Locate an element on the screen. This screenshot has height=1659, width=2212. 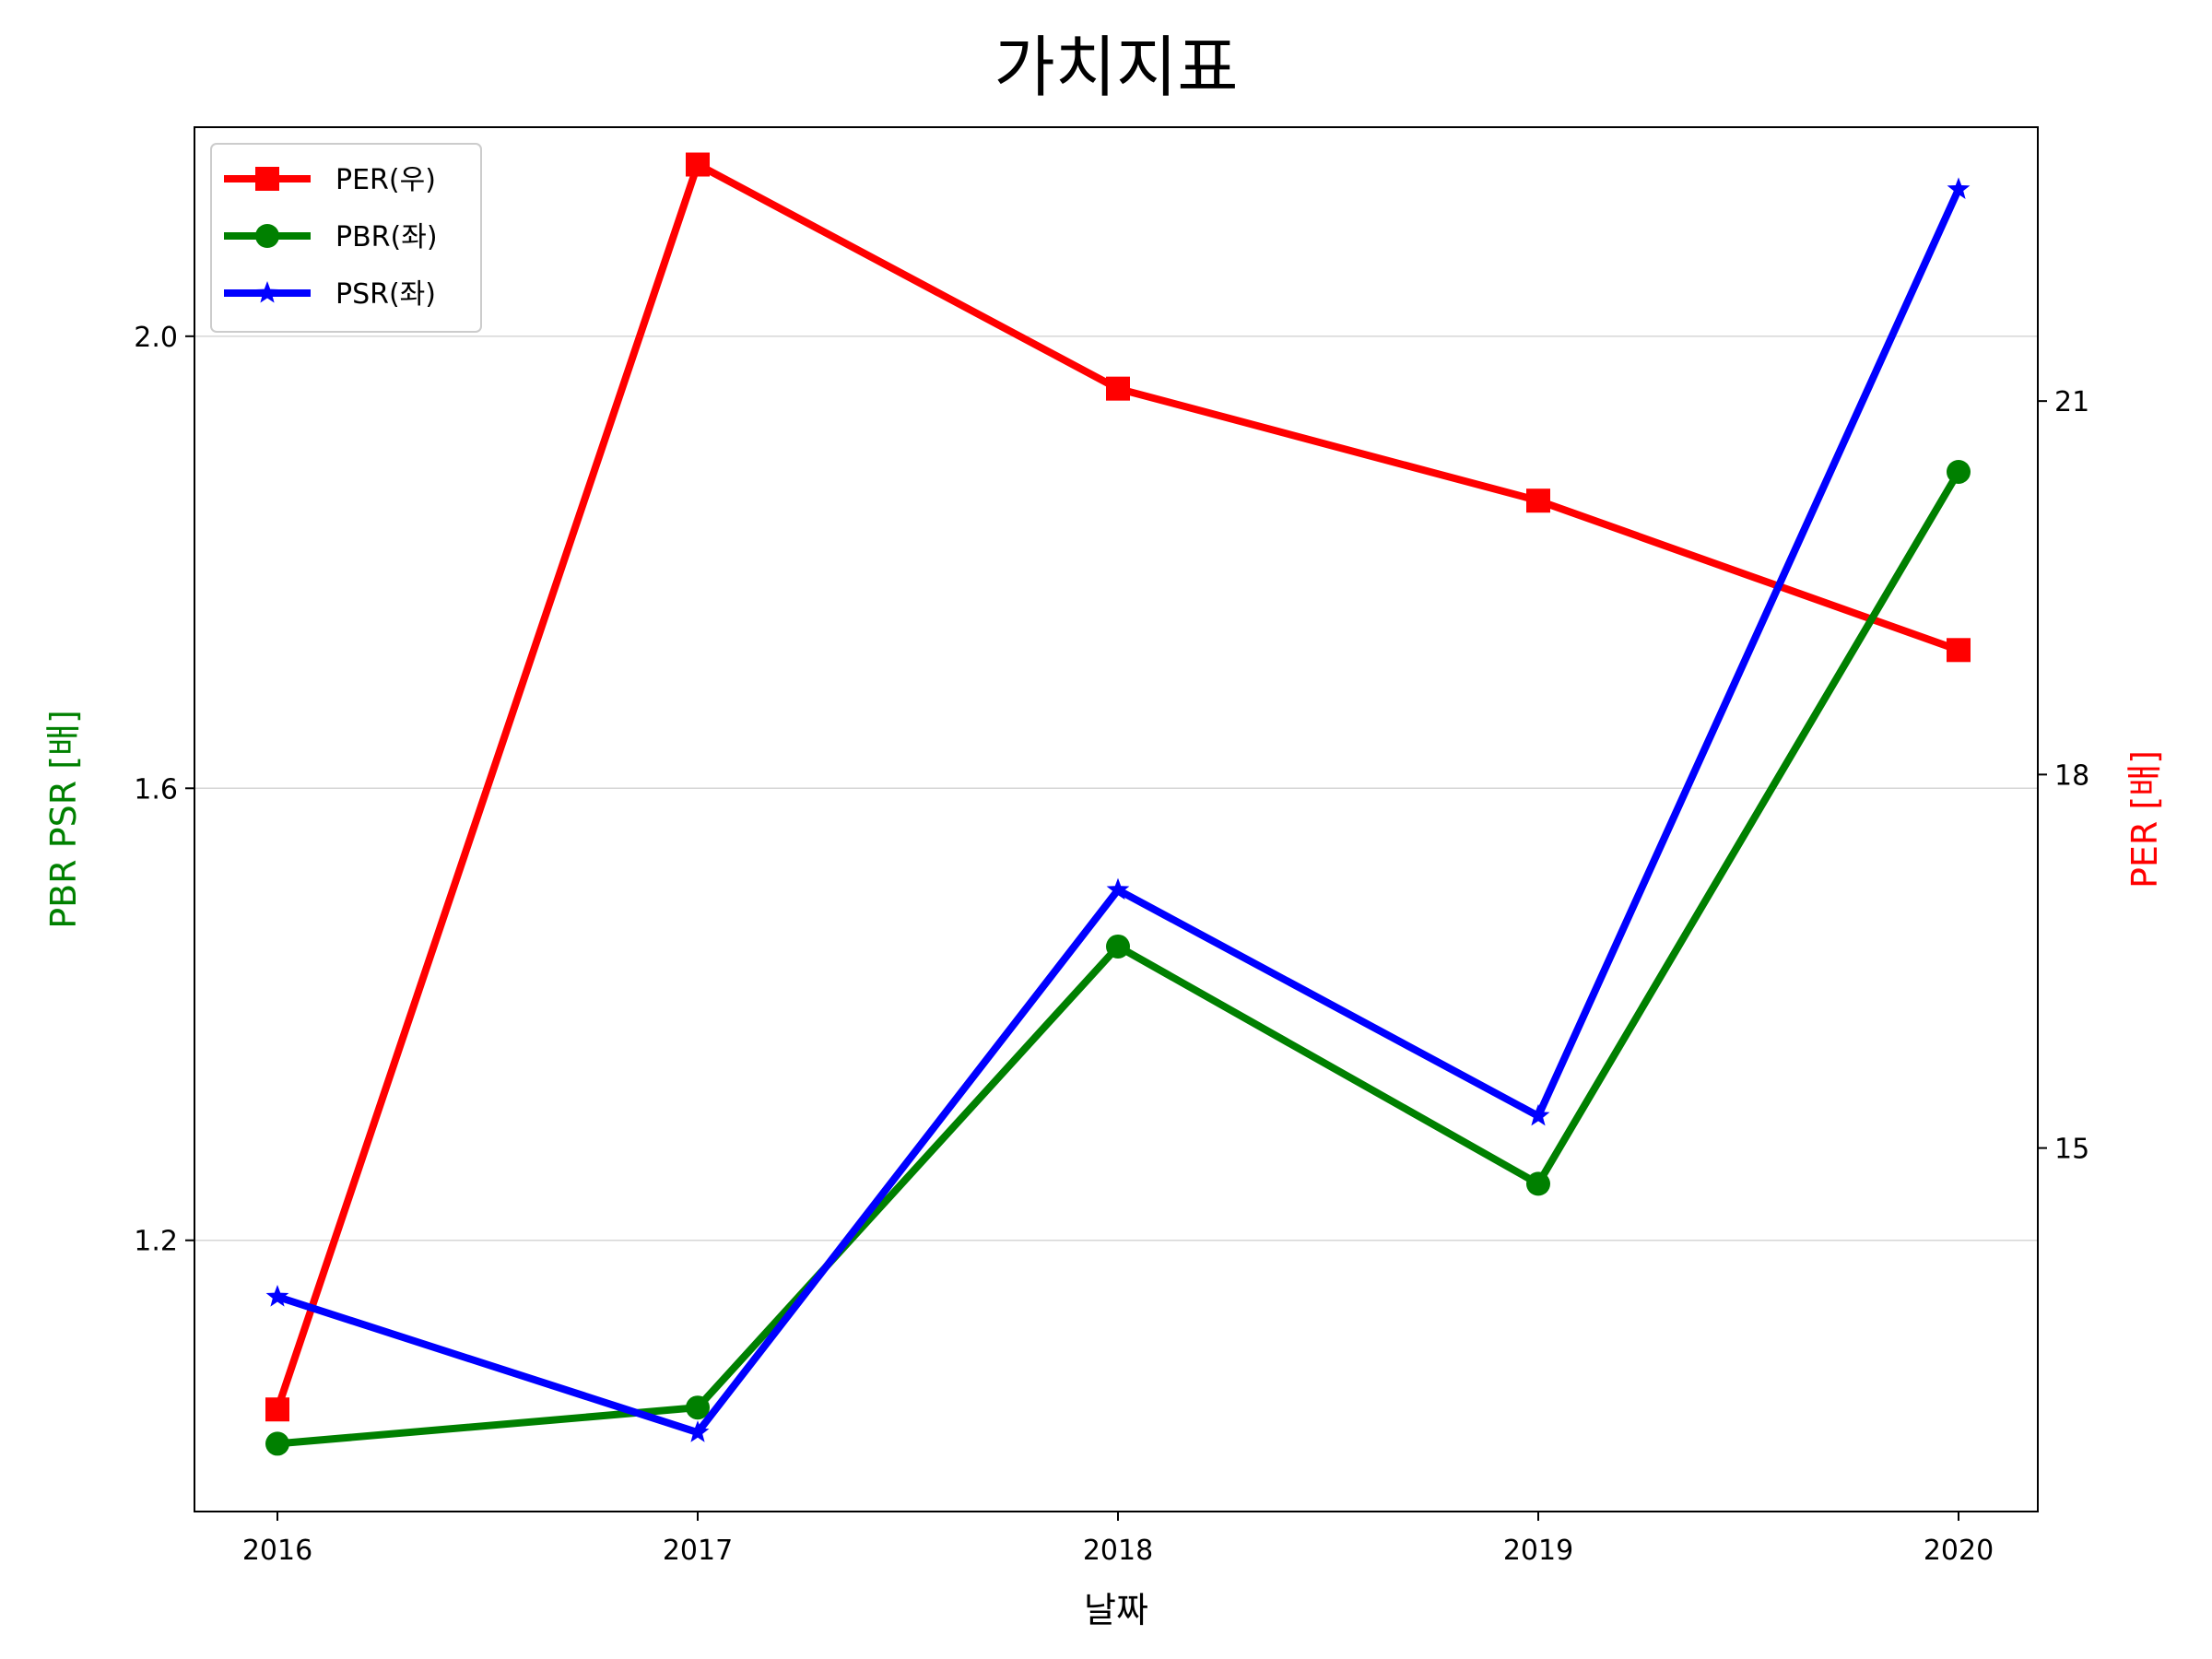
x-axis: 2016 2017 2018 2019 2020 is located at coordinates (1118, 1539).